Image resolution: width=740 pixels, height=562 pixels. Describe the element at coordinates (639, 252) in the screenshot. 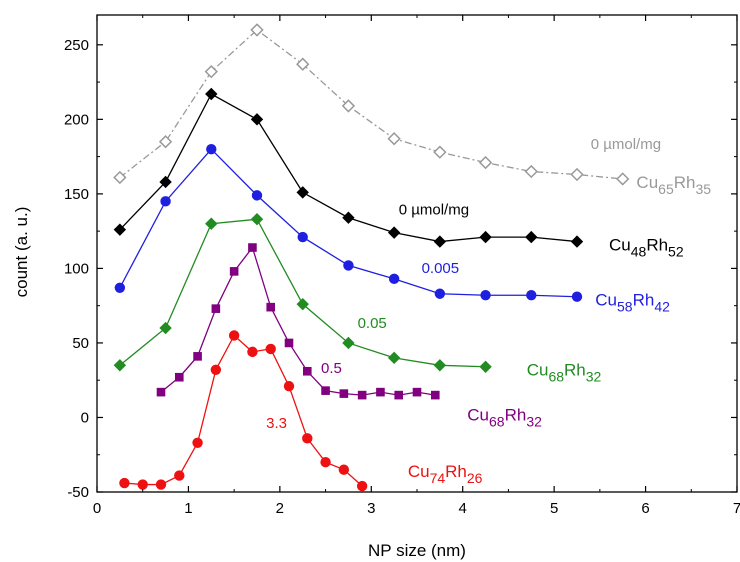

I see `element-subscript: 48` at that location.